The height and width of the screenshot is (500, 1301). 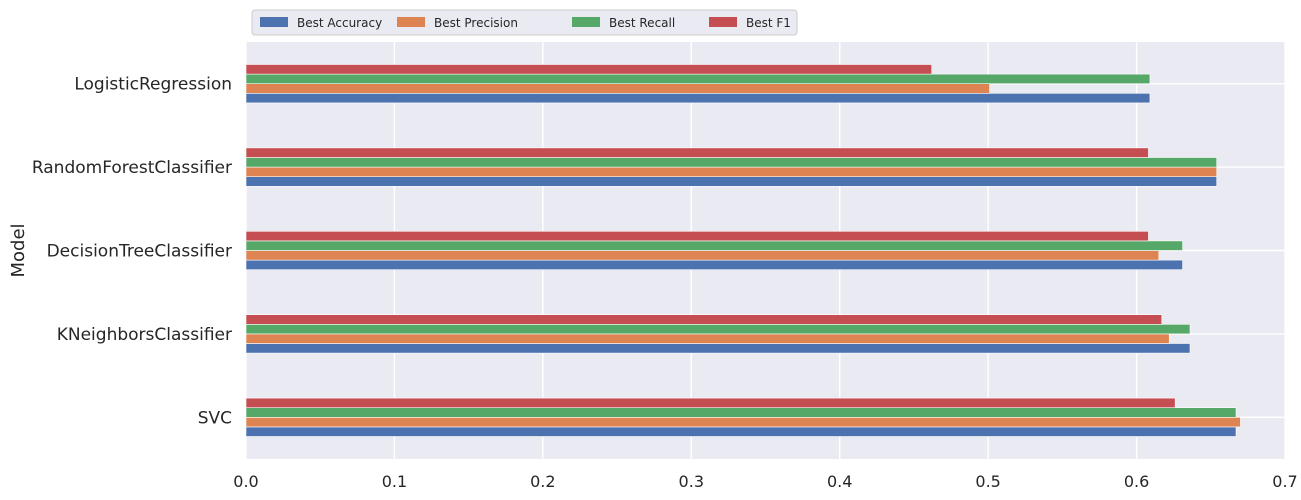 What do you see at coordinates (768, 23) in the screenshot?
I see `legend-label: Best F1` at bounding box center [768, 23].